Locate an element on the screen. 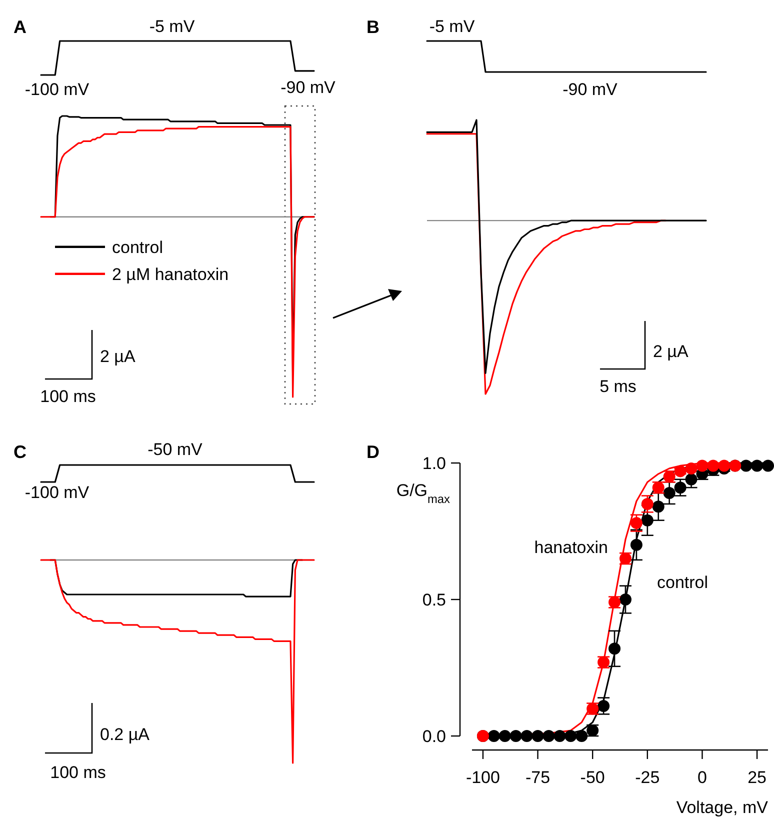 The width and height of the screenshot is (774, 819). x-tick-label: -50 is located at coordinates (592, 777).